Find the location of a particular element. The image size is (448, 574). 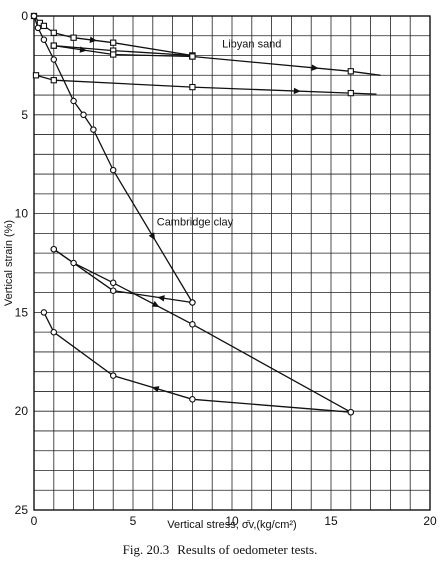

y-tick-label: 20 is located at coordinates (22, 411).